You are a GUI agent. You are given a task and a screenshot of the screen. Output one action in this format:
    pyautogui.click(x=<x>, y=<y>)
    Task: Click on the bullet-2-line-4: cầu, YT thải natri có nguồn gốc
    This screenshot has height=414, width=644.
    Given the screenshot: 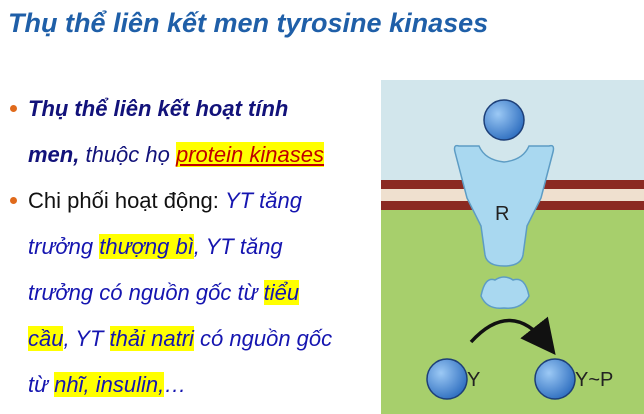 What is the action you would take?
    pyautogui.click(x=204, y=339)
    